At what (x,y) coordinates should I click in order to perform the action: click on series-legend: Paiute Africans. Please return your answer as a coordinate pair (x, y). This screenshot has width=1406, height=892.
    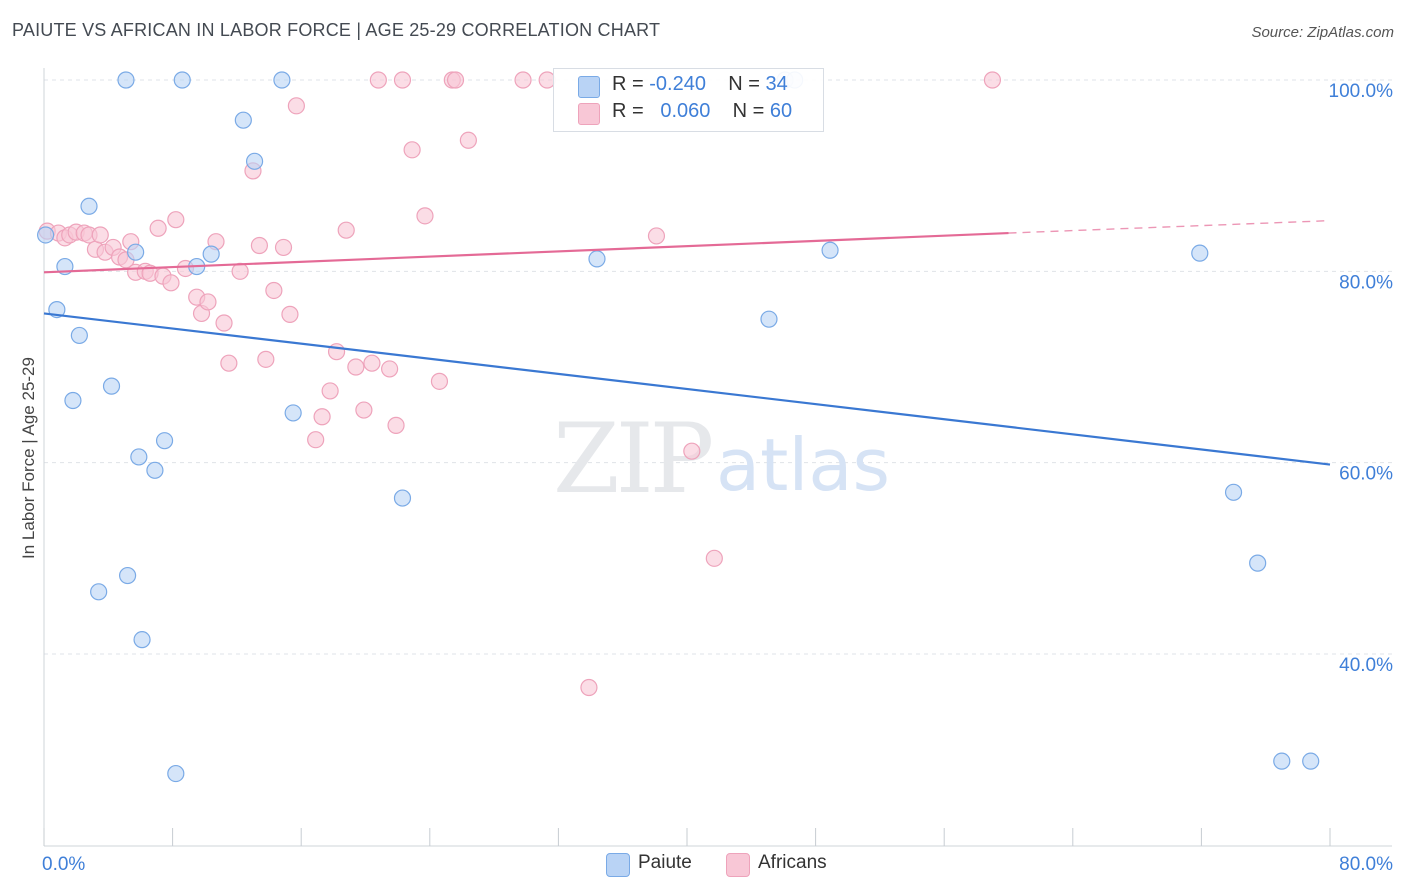
    Looking at the image, I should click on (703, 865).